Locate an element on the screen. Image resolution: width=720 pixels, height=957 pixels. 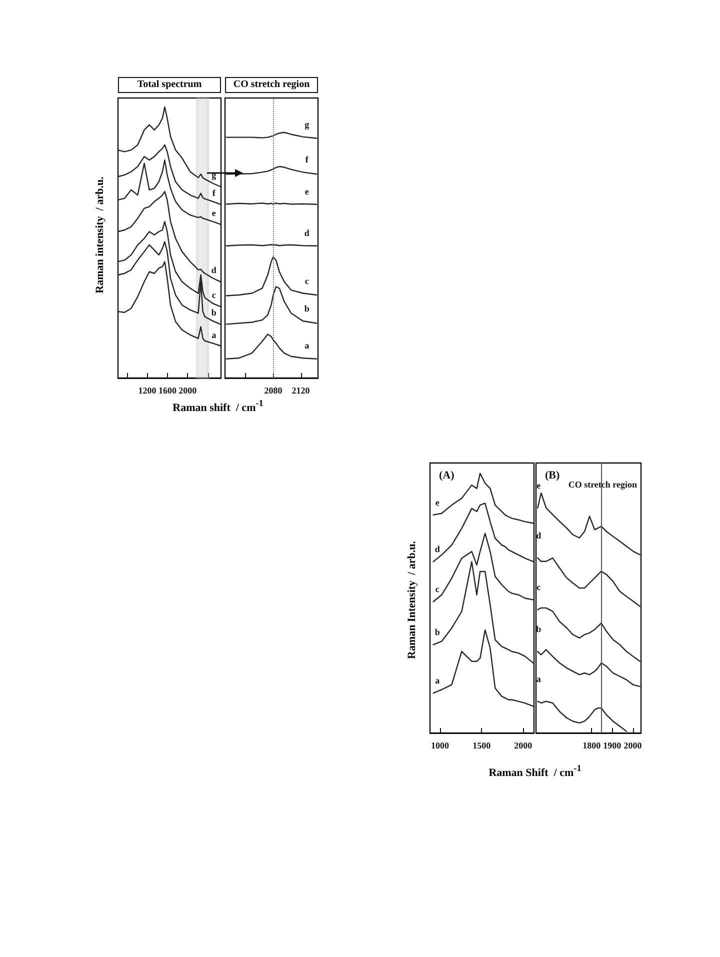
x-axis-title: Raman Shift / cm$^{-1}$ is located at coordinates (535, 771).